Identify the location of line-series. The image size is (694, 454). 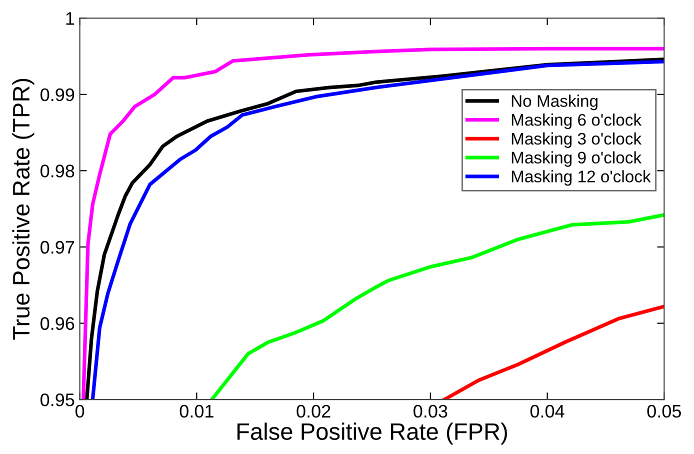
(553, 352).